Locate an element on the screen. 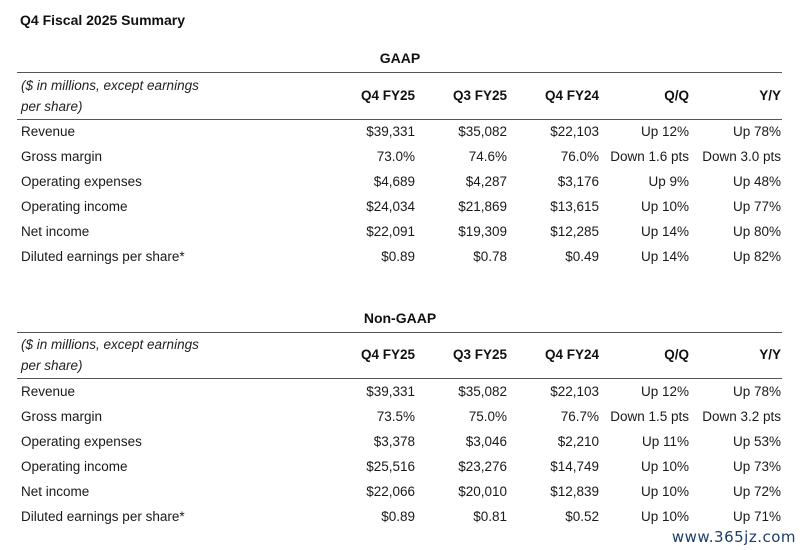 This screenshot has height=550, width=800. cell-q3fy25: 74.6% is located at coordinates (487, 156).